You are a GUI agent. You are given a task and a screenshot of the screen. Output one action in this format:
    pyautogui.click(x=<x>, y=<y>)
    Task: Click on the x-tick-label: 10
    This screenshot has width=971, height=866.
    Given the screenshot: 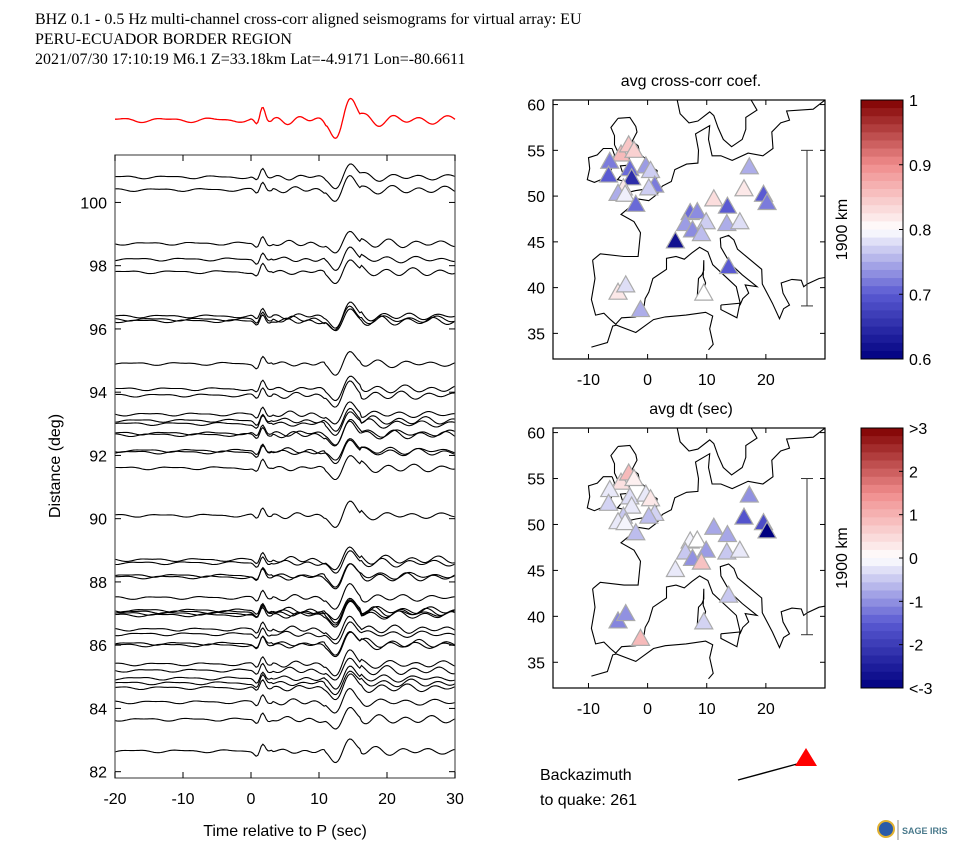 What is the action you would take?
    pyautogui.click(x=707, y=380)
    